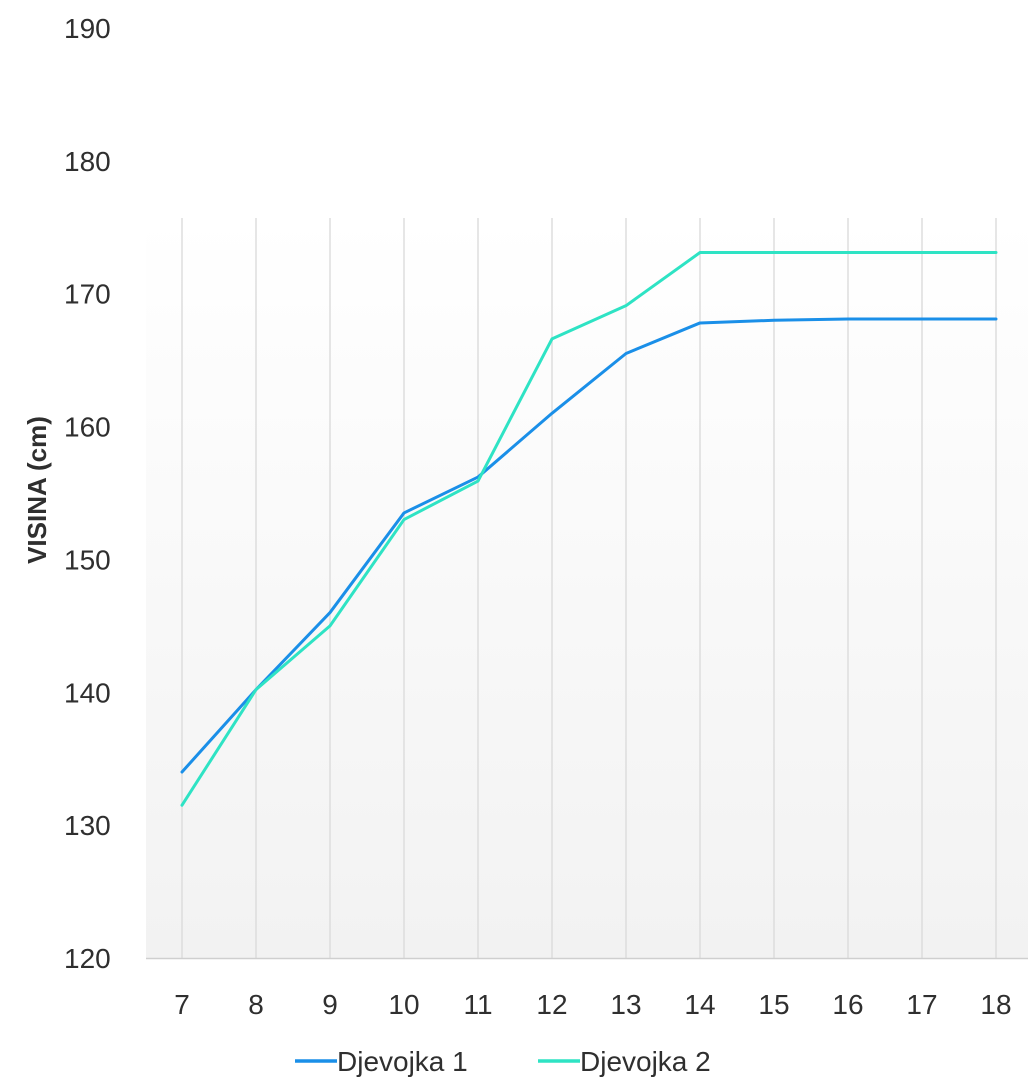  Describe the element at coordinates (402, 1061) in the screenshot. I see `legend-label-1: Djevojka 1` at that location.